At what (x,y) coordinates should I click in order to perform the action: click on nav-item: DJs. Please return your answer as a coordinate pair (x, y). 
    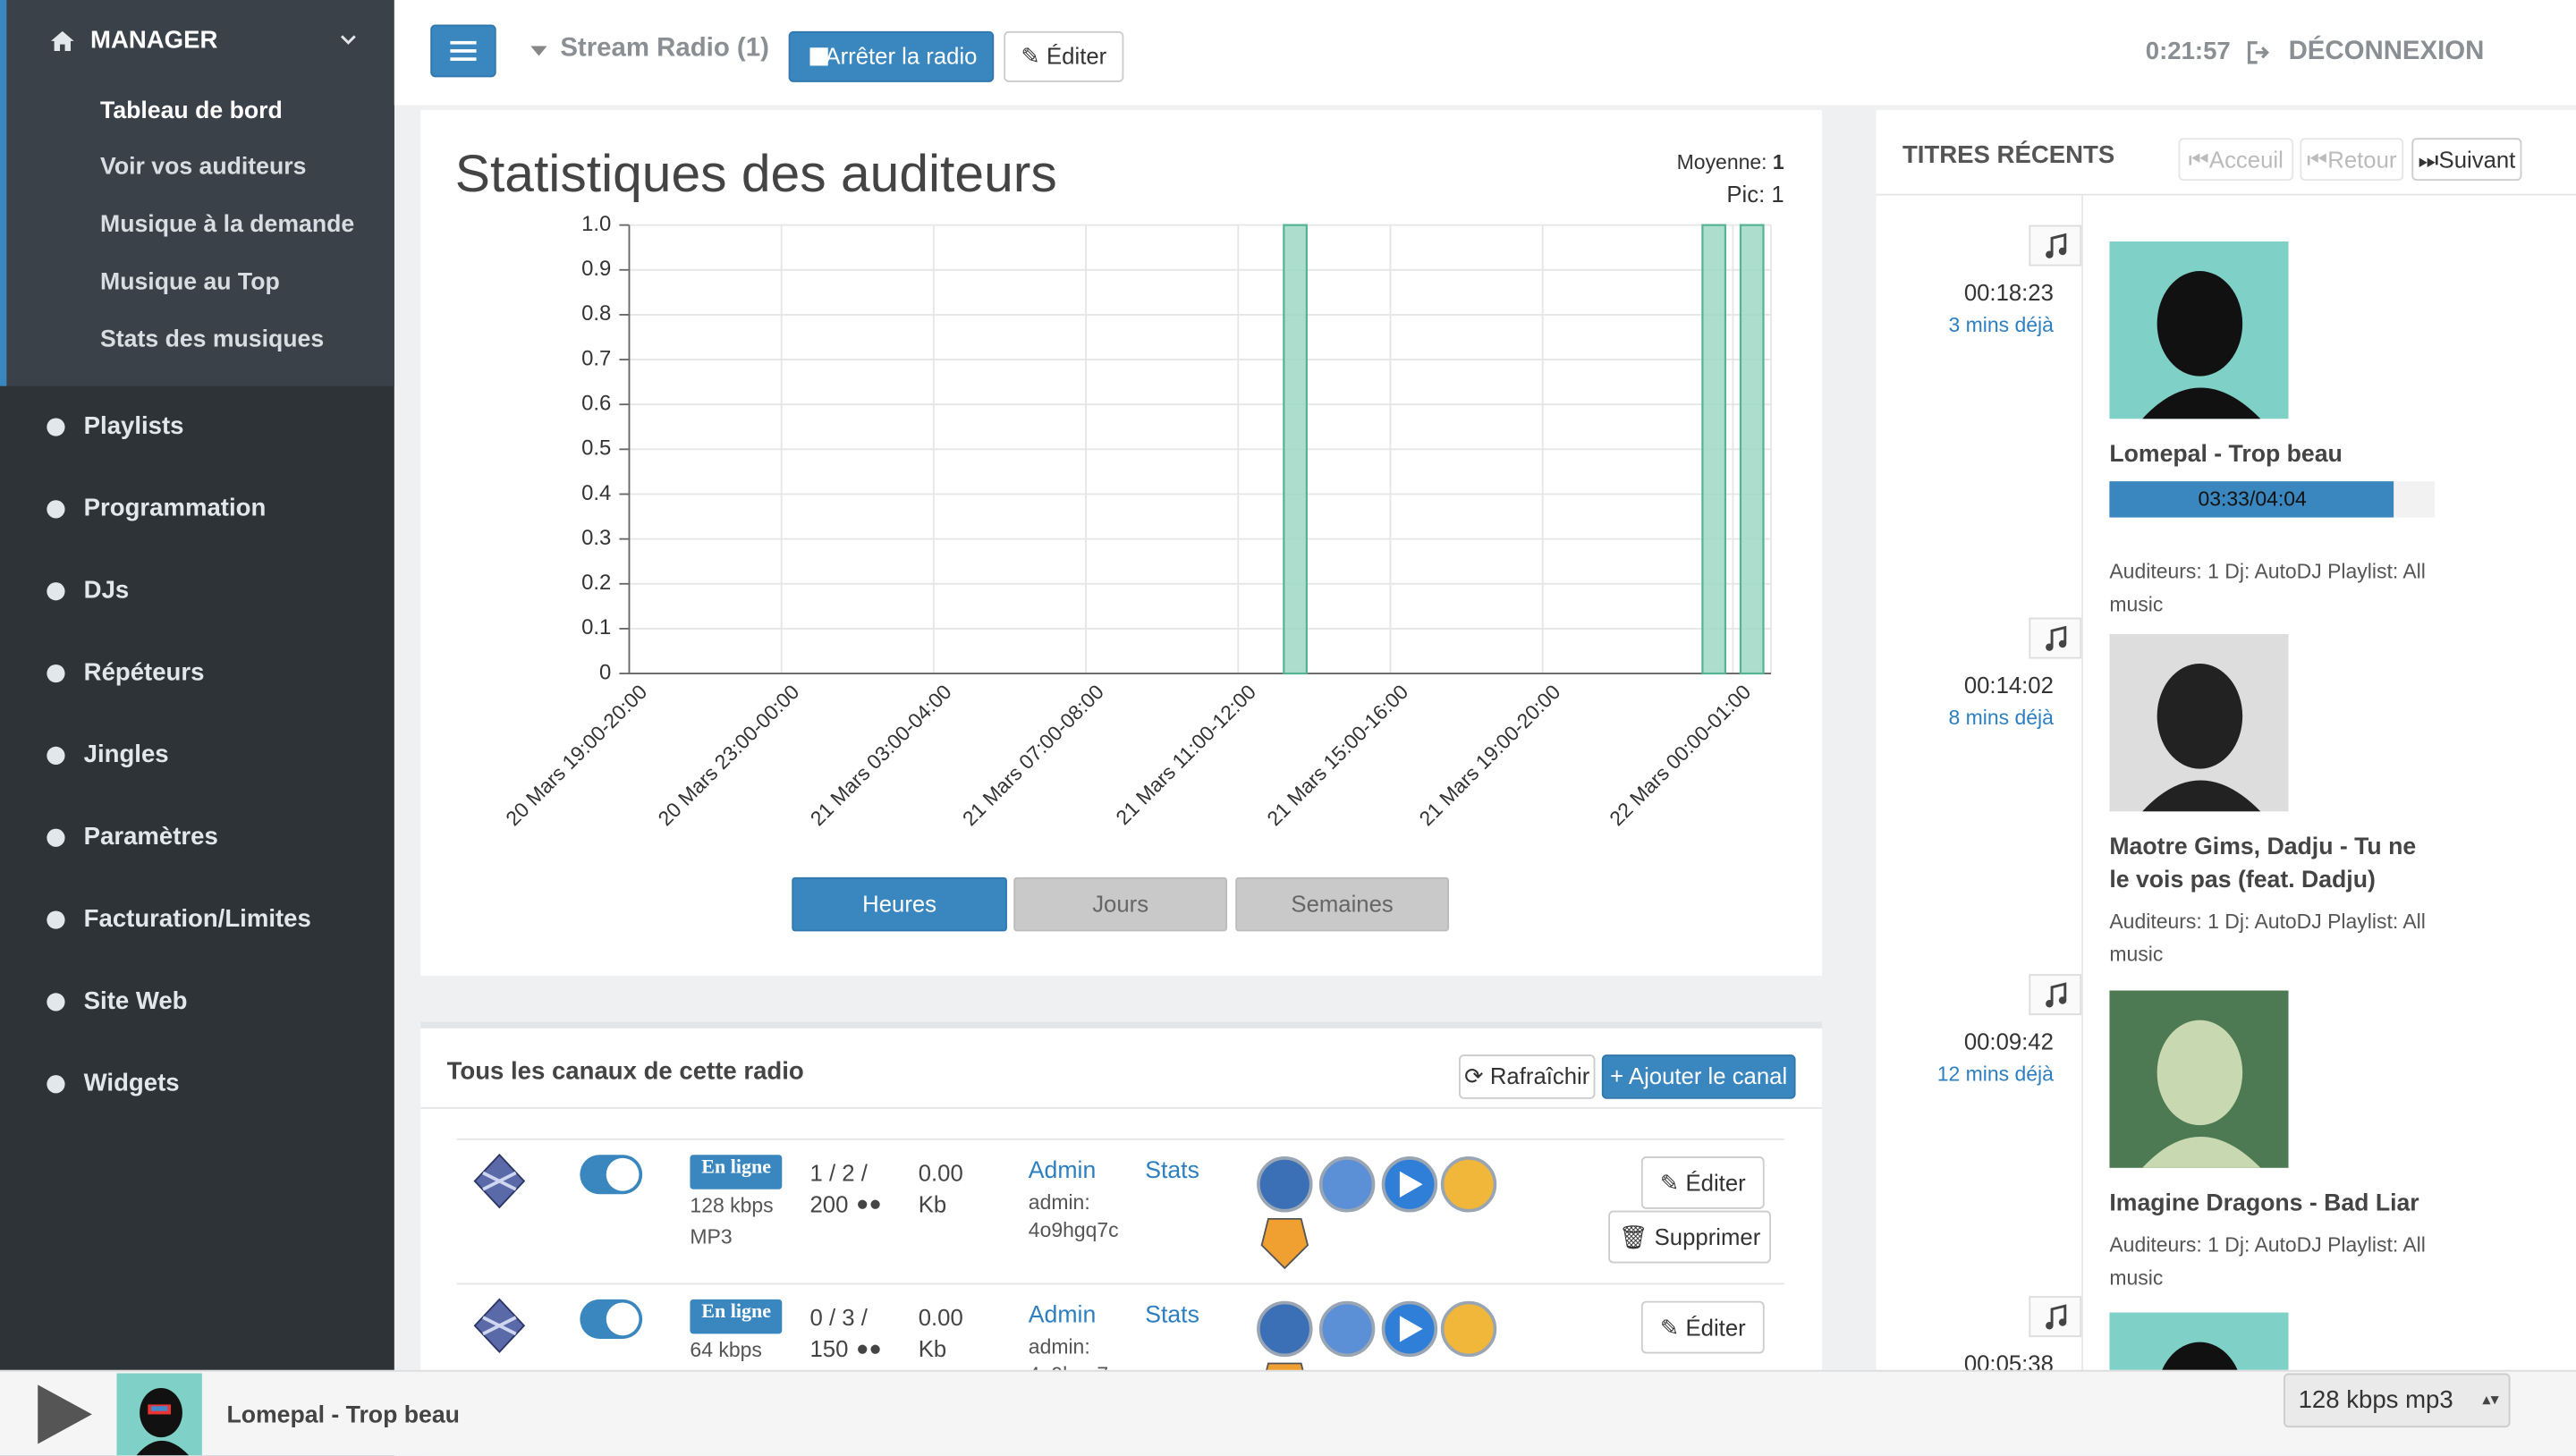
    Looking at the image, I should click on (106, 590).